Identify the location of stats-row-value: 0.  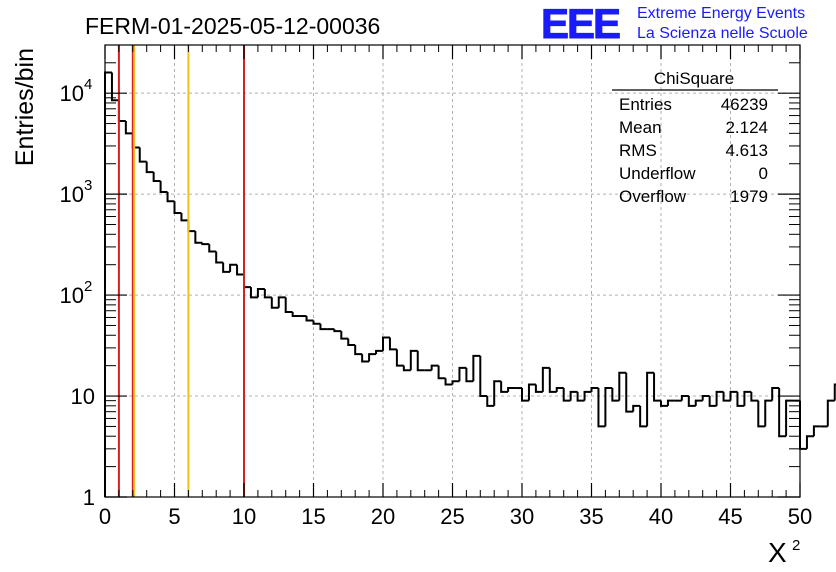
(763, 173).